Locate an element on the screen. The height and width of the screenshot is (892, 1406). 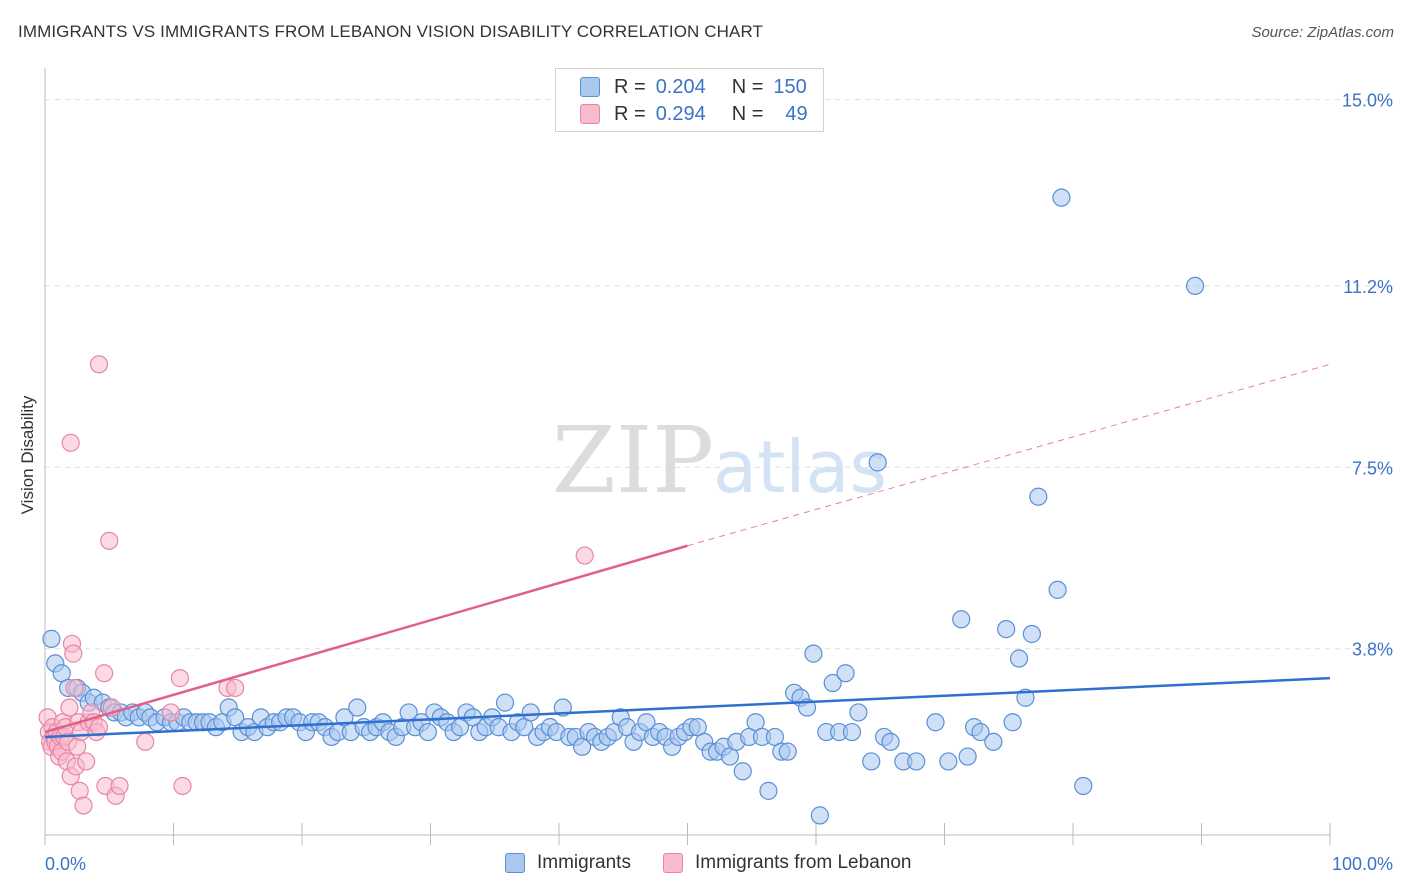
y-tick-label: 3.8% is located at coordinates (1372, 650).